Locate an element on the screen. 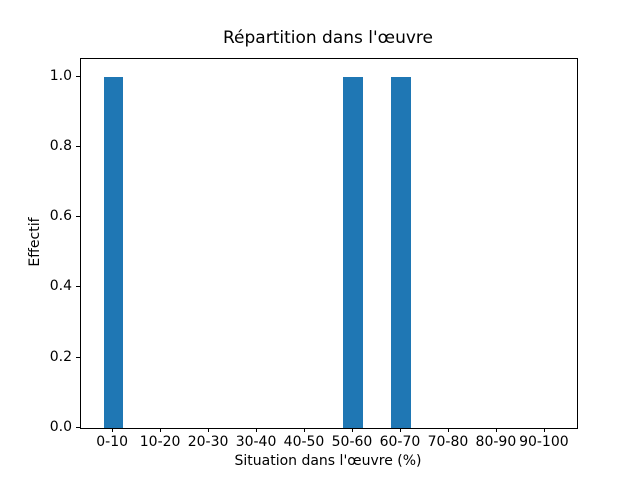 The width and height of the screenshot is (640, 480). x-tick-label: 60-70 is located at coordinates (400, 442).